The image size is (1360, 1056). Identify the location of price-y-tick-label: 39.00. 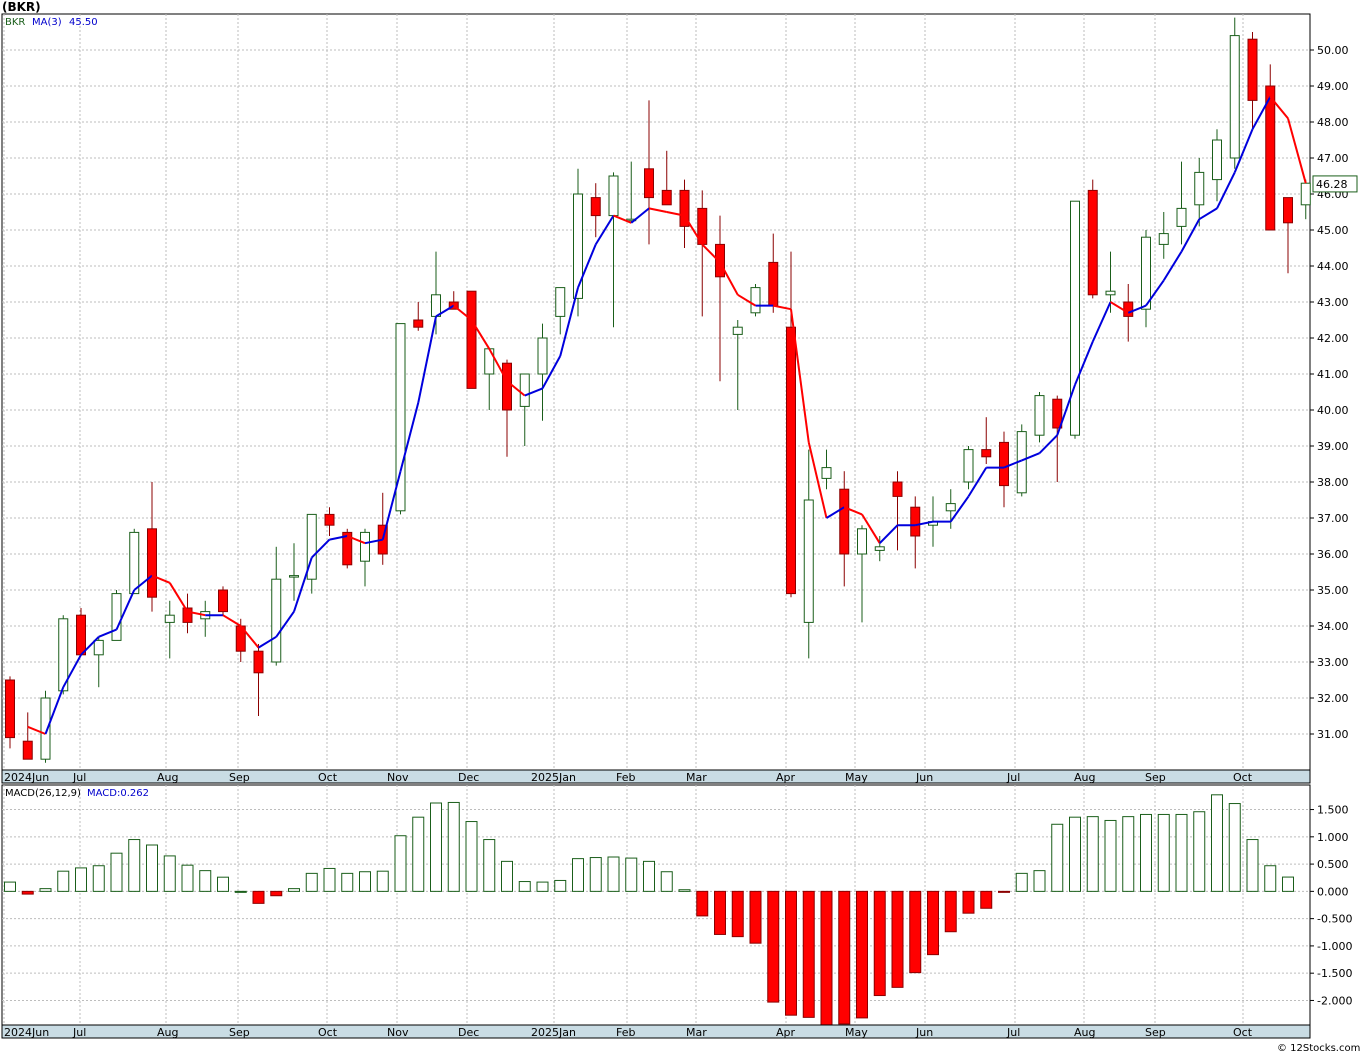
(1333, 446).